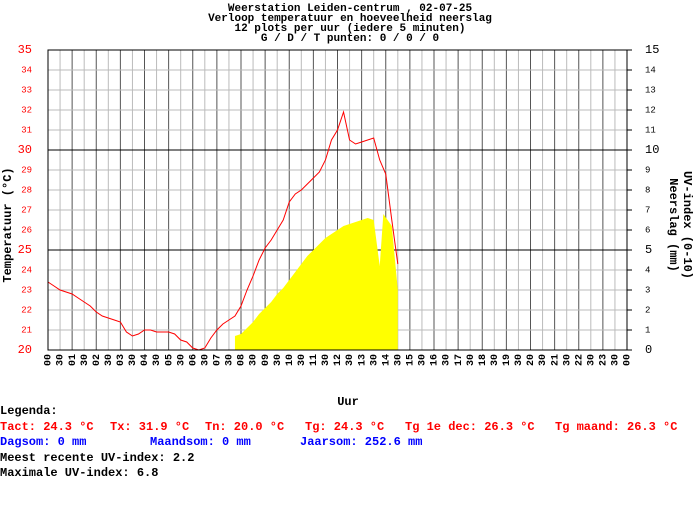 Image resolution: width=700 pixels, height=530 pixels. I want to click on y-tick-label: 24, so click(26, 270).